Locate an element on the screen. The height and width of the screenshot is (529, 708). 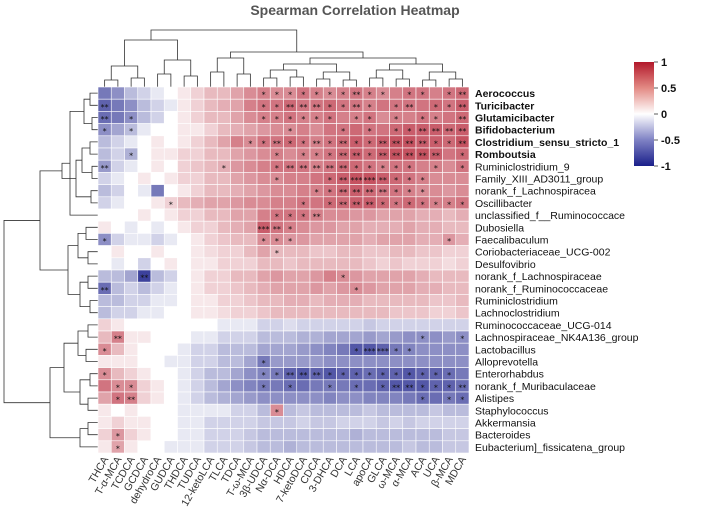
row-label: Staphylococcus is located at coordinates (512, 411).